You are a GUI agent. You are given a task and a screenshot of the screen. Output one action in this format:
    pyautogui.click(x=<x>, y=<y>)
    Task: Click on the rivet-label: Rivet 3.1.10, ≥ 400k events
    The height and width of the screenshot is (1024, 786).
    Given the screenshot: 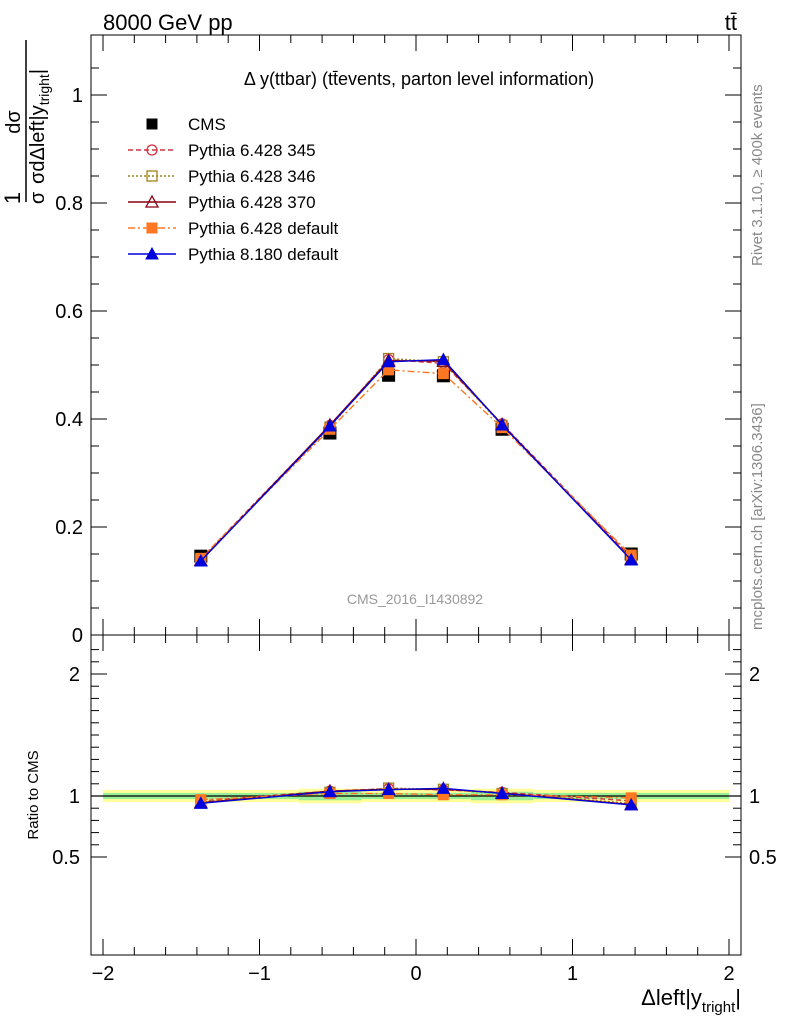 What is the action you would take?
    pyautogui.click(x=757, y=175)
    